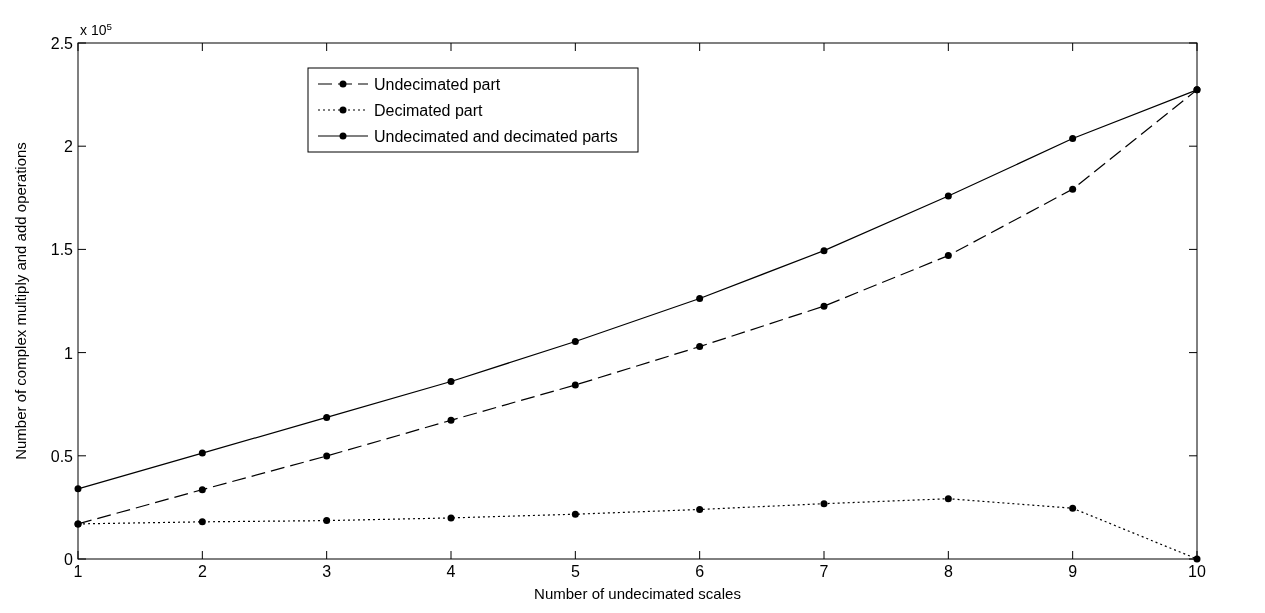 The width and height of the screenshot is (1265, 613). Describe the element at coordinates (429, 110) in the screenshot. I see `legend-label: Decimated part` at that location.